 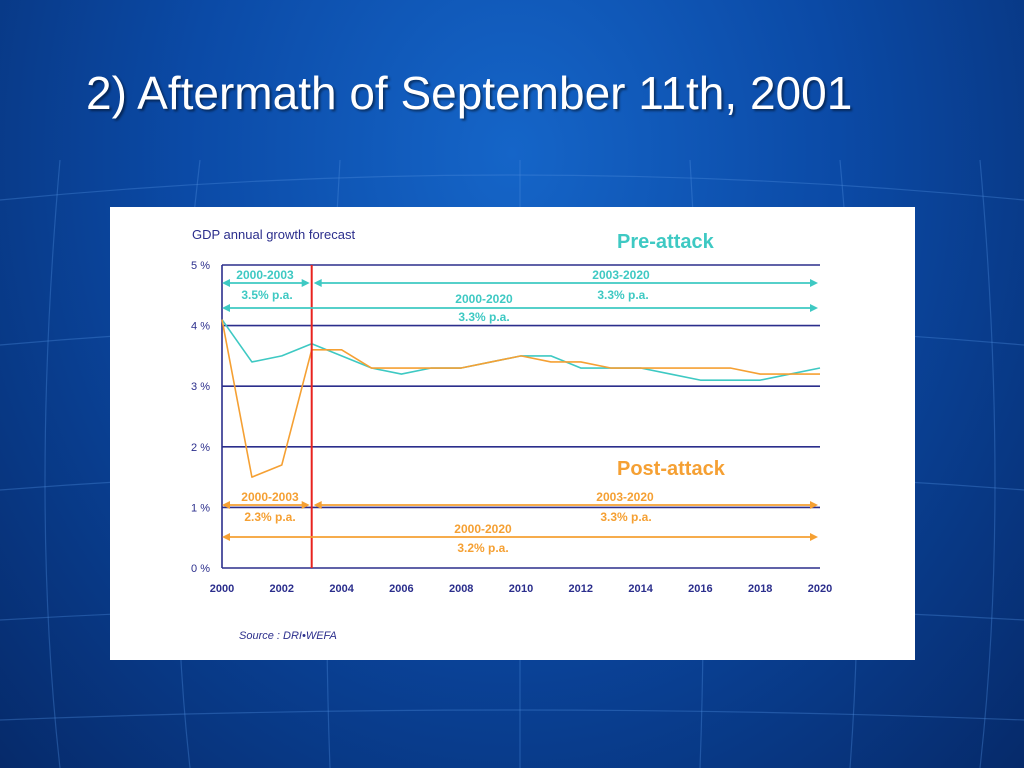 I want to click on post-attack-line, so click(x=520, y=398).